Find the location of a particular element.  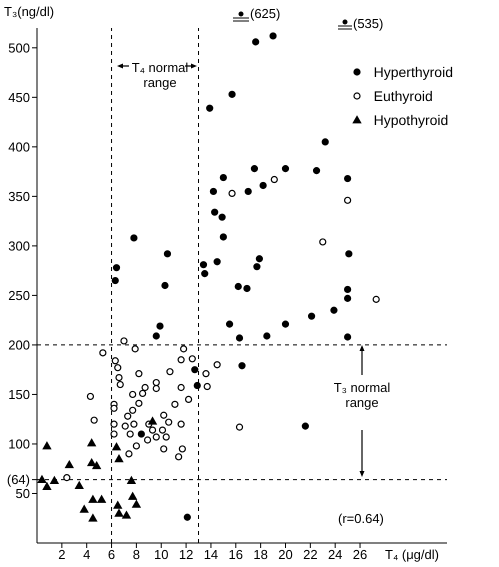

y-tick-label: 350 is located at coordinates (19, 196).